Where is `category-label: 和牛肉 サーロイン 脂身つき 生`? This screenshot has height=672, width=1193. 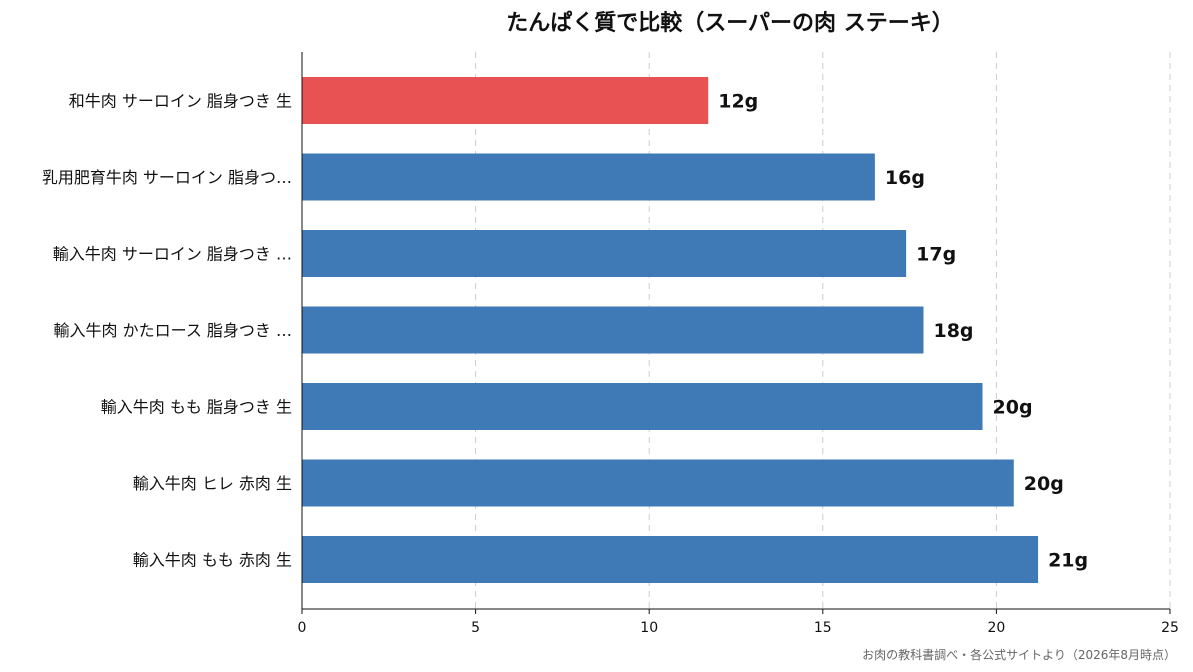
category-label: 和牛肉 サーロイン 脂身つき 生 is located at coordinates (180, 101).